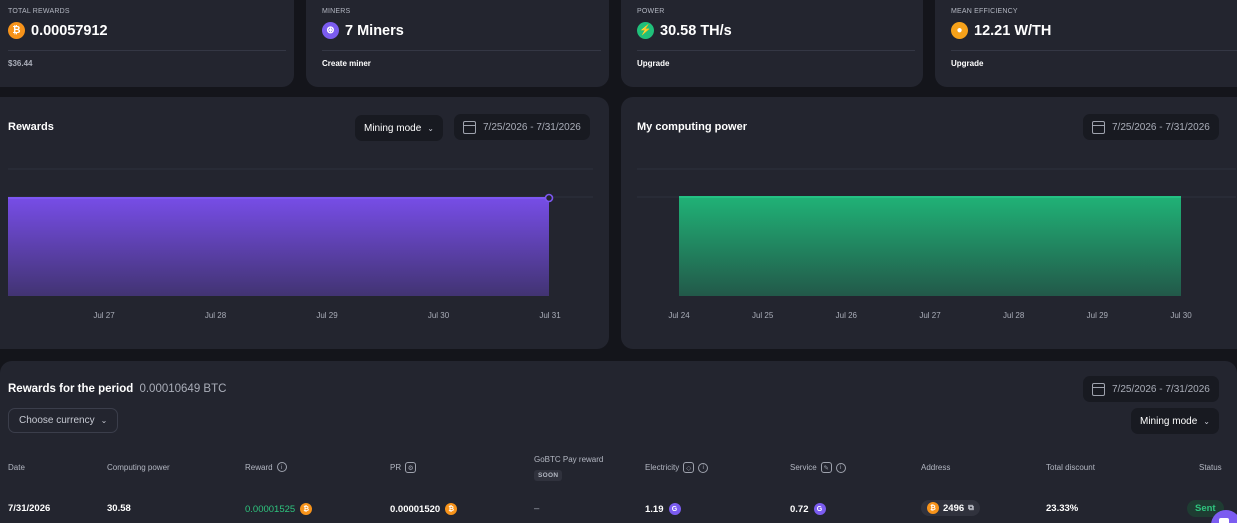 The image size is (1237, 523). What do you see at coordinates (645, 30) in the screenshot?
I see `lightning-icon: ⚡` at bounding box center [645, 30].